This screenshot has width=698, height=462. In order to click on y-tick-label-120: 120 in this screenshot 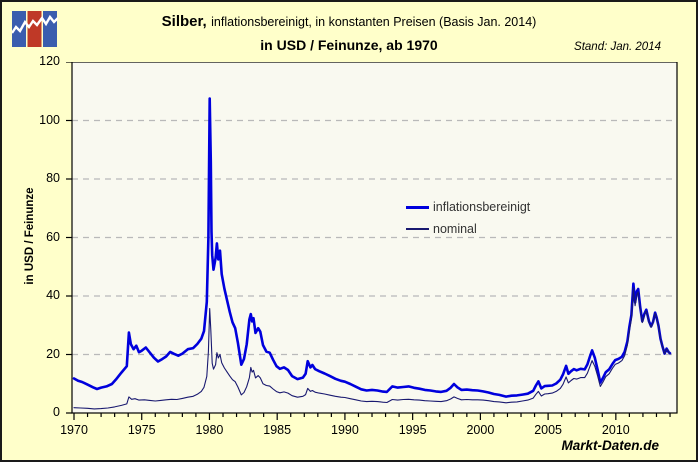, I will do `click(49, 61)`.